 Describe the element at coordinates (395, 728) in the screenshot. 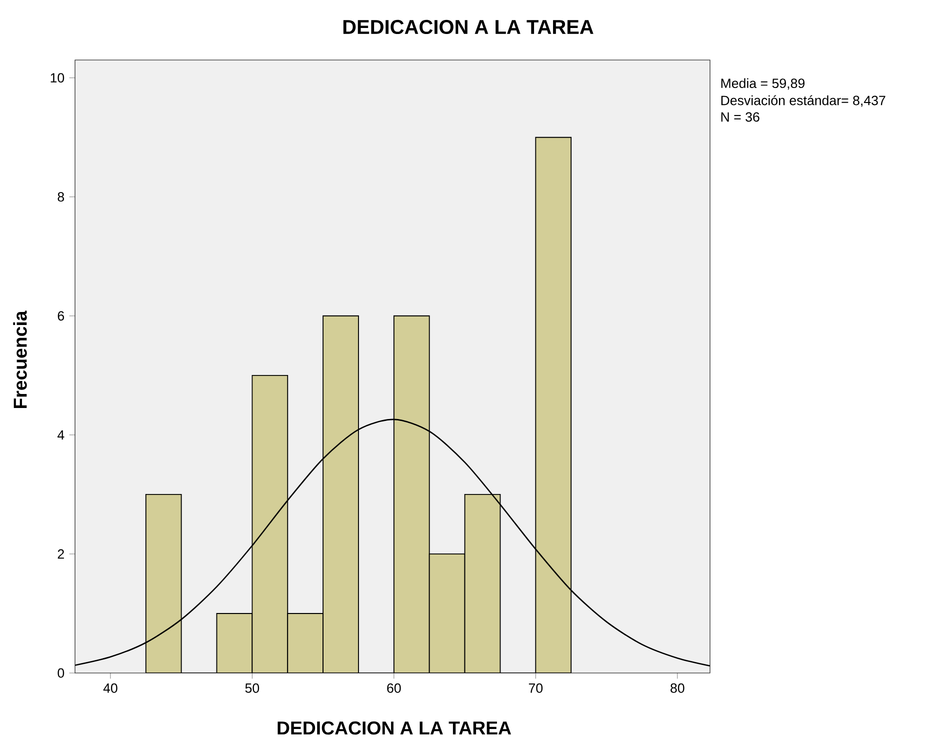

I see `x-axis-title: DEDICACION A LA TAREA` at that location.